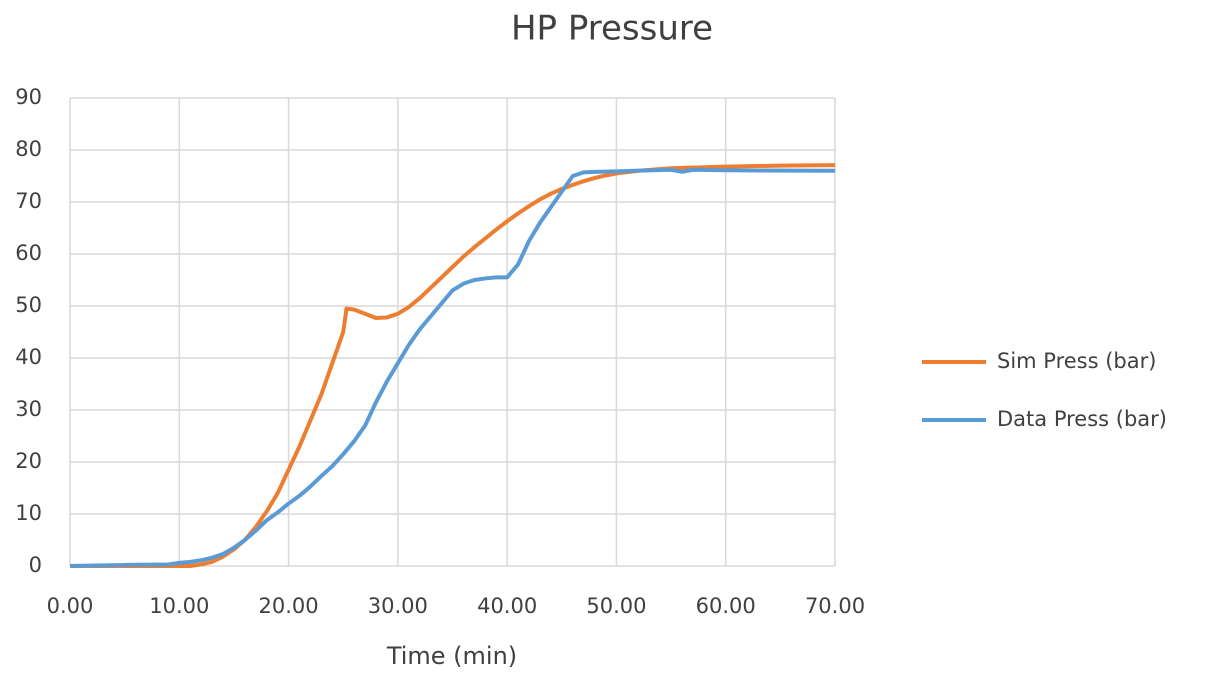 Image resolution: width=1206 pixels, height=677 pixels. What do you see at coordinates (35, 565) in the screenshot?
I see `y-tick-label: 0` at bounding box center [35, 565].